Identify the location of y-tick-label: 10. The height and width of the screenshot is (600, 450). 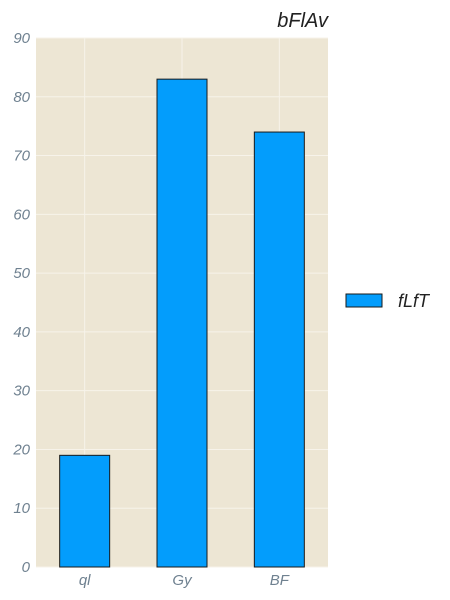
(21, 508).